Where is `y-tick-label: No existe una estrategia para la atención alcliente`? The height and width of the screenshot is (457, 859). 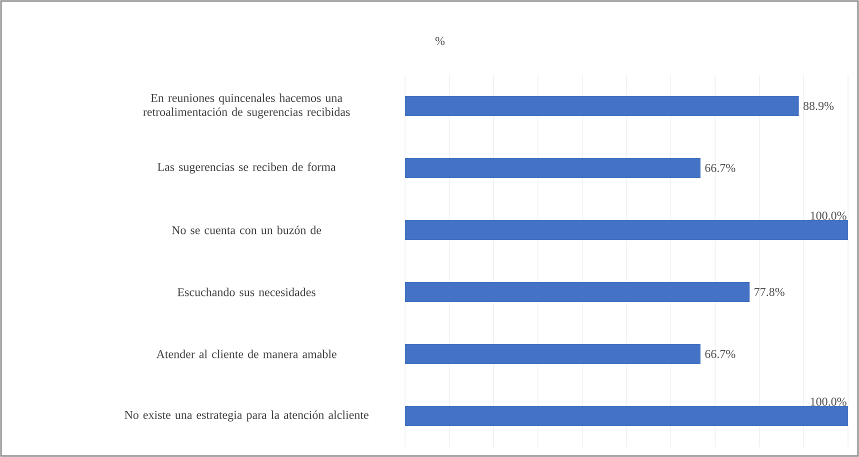 y-tick-label: No existe una estrategia para la atención alcliente is located at coordinates (246, 416).